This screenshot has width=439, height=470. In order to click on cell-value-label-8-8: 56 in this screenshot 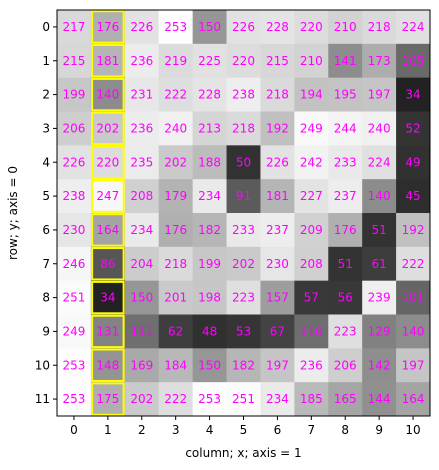, I will do `click(345, 298)`.